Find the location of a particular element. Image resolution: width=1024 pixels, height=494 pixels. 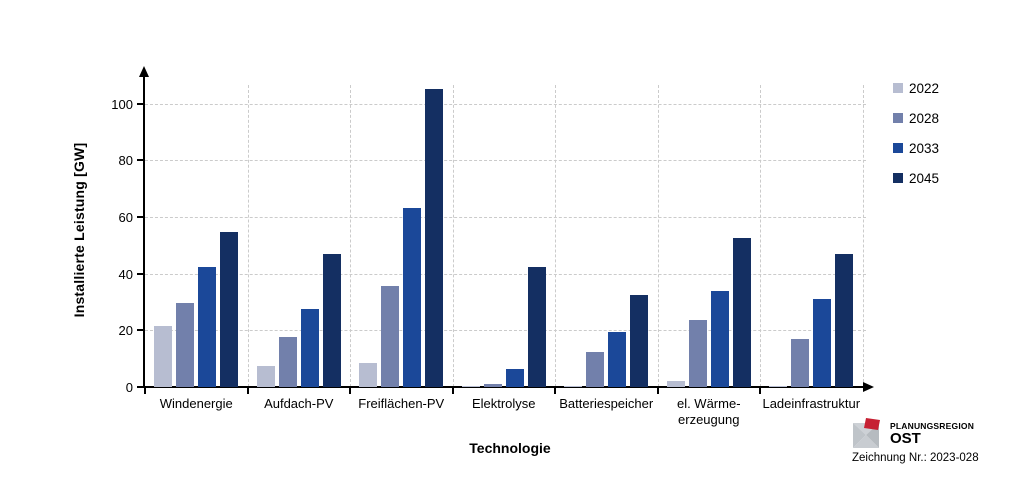

y-tick-label: 100 is located at coordinates (122, 104).